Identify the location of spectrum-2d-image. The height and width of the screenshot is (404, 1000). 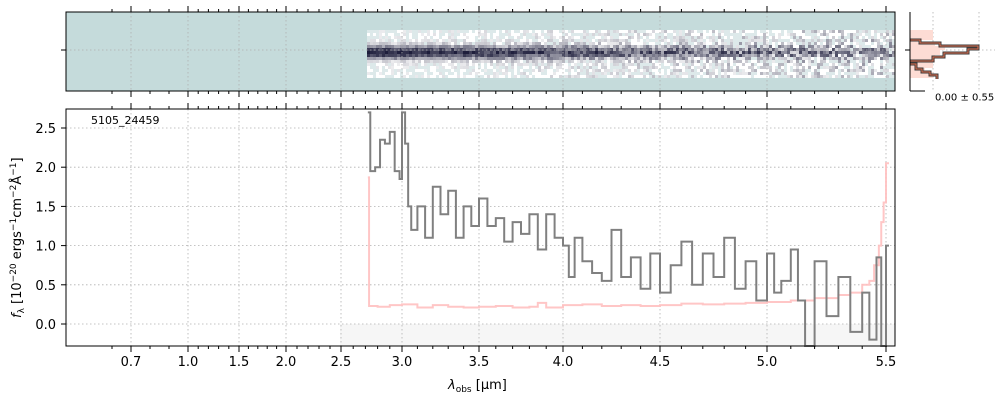
(631, 54).